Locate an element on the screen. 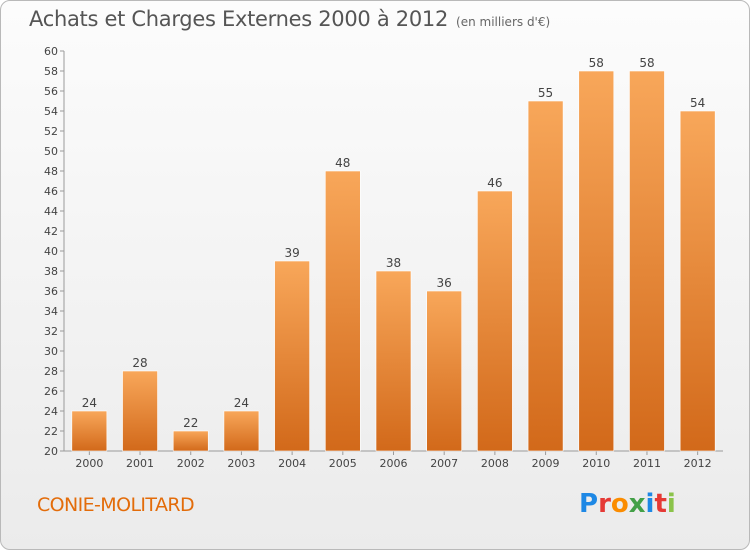  commune-name: CONIE-MOLITARD is located at coordinates (116, 505).